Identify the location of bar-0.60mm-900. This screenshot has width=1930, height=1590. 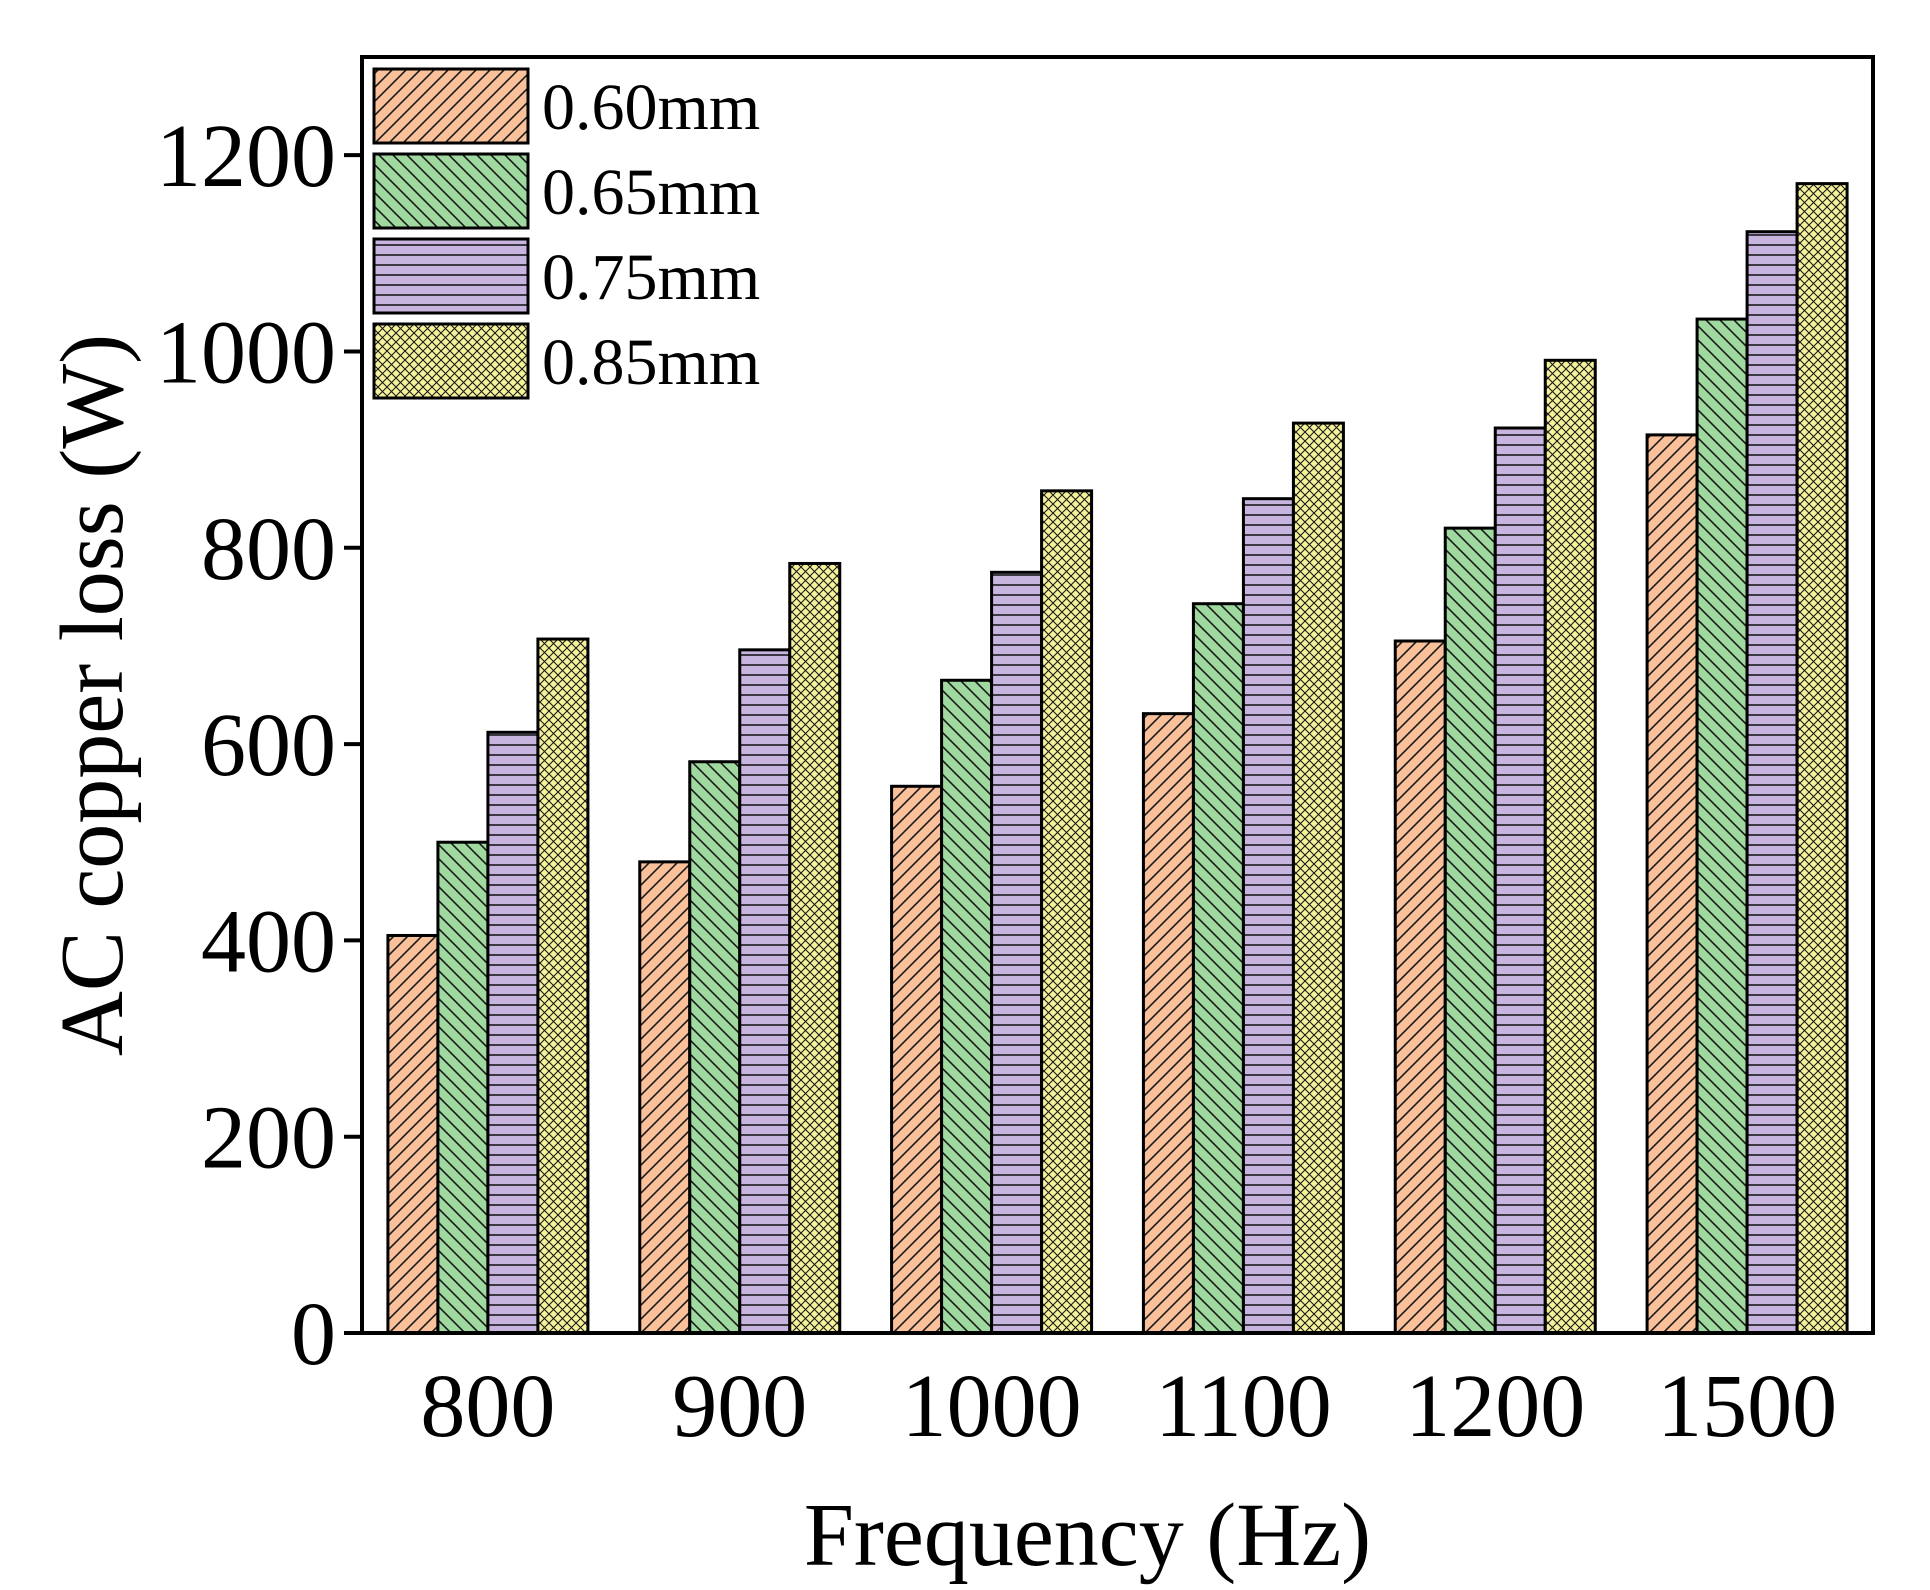
(665, 1097).